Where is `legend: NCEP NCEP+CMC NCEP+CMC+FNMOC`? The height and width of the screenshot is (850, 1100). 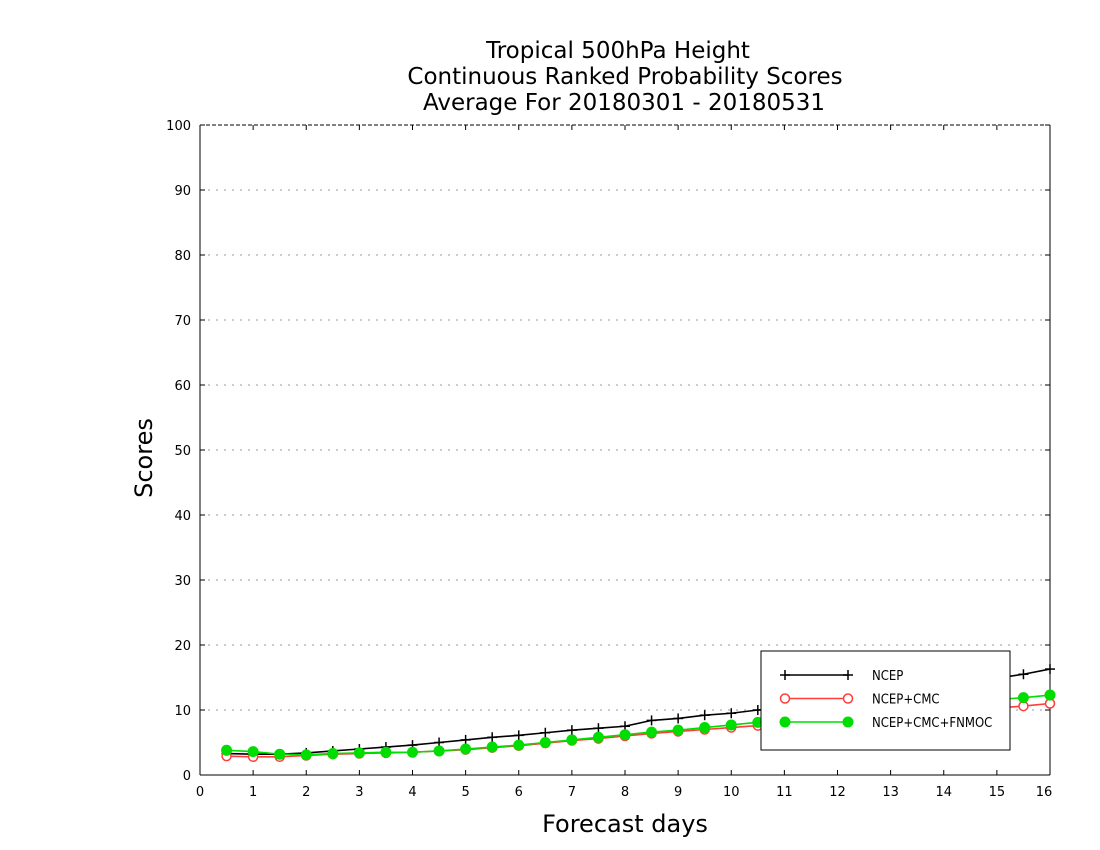
legend: NCEP NCEP+CMC NCEP+CMC+FNMOC is located at coordinates (885, 700).